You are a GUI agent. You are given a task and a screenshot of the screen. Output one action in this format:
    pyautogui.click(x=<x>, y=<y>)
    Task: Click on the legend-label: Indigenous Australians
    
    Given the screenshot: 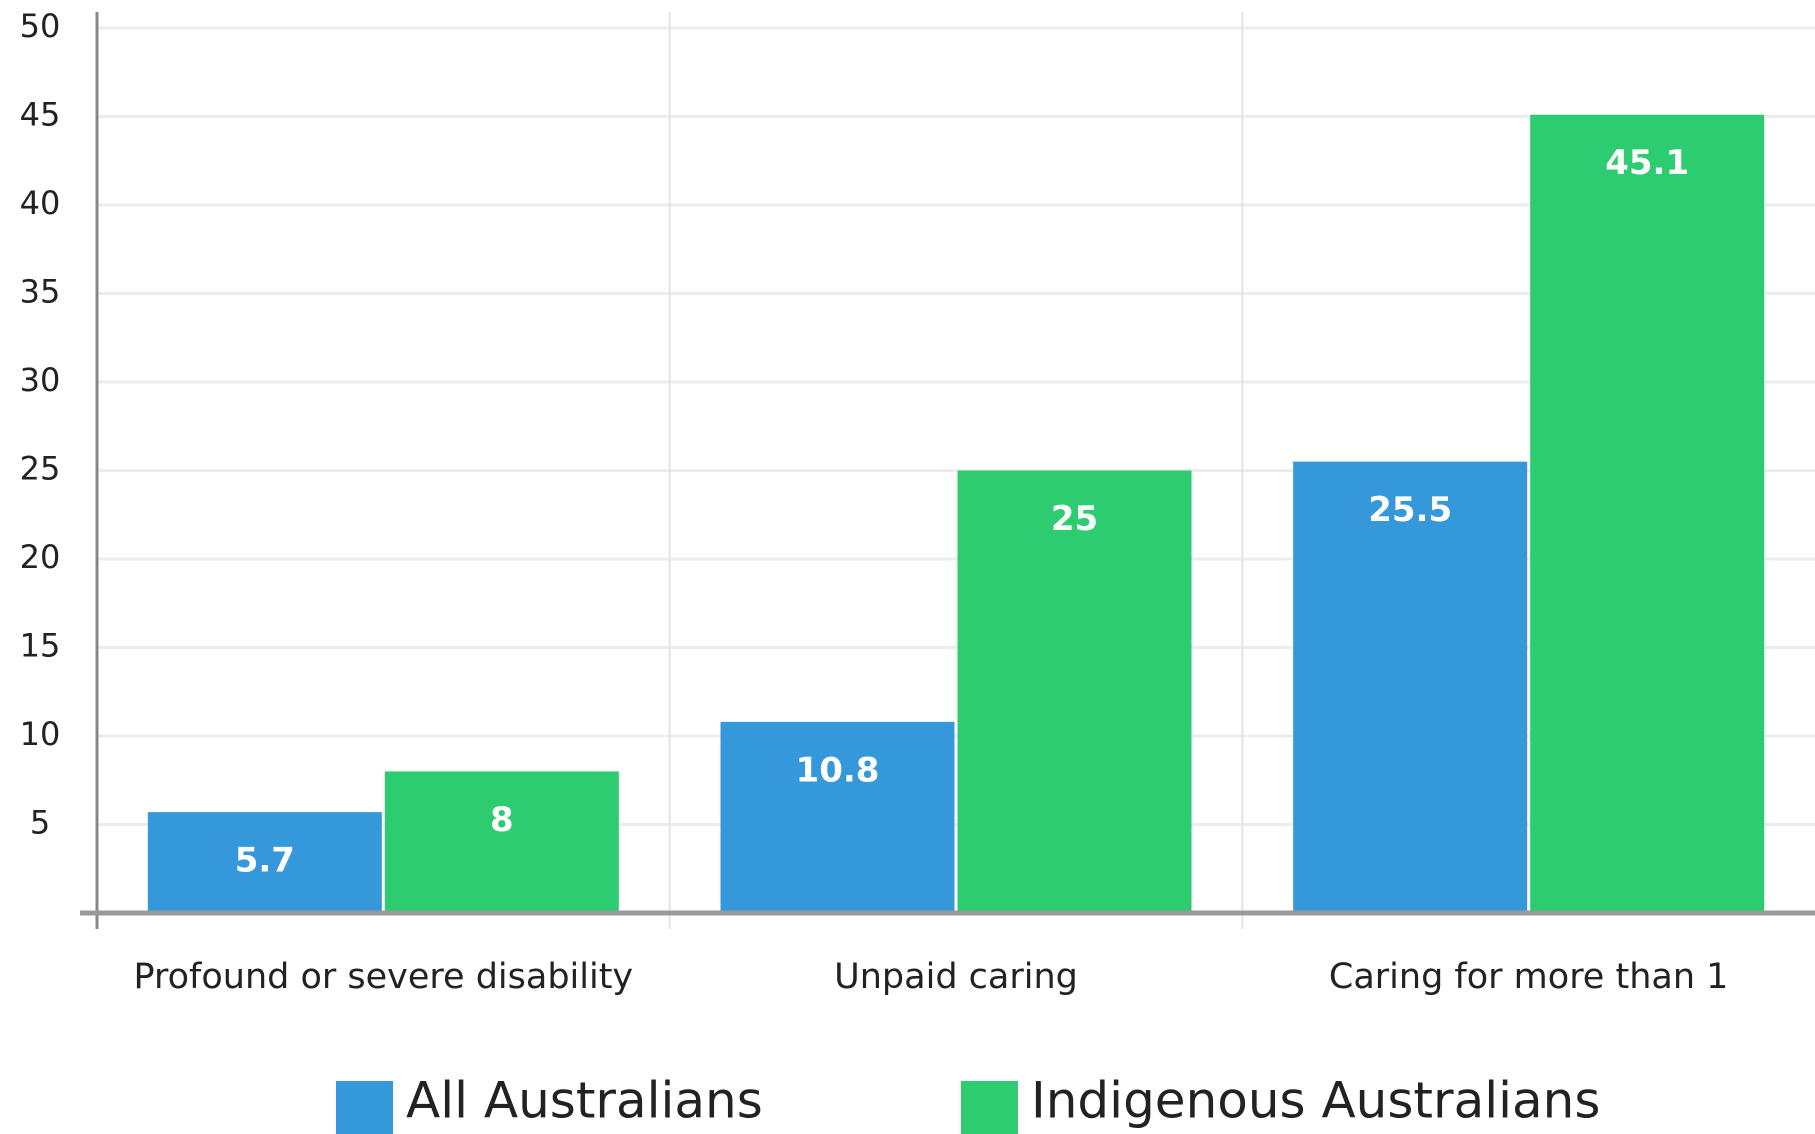 What is the action you would take?
    pyautogui.click(x=1315, y=1101)
    